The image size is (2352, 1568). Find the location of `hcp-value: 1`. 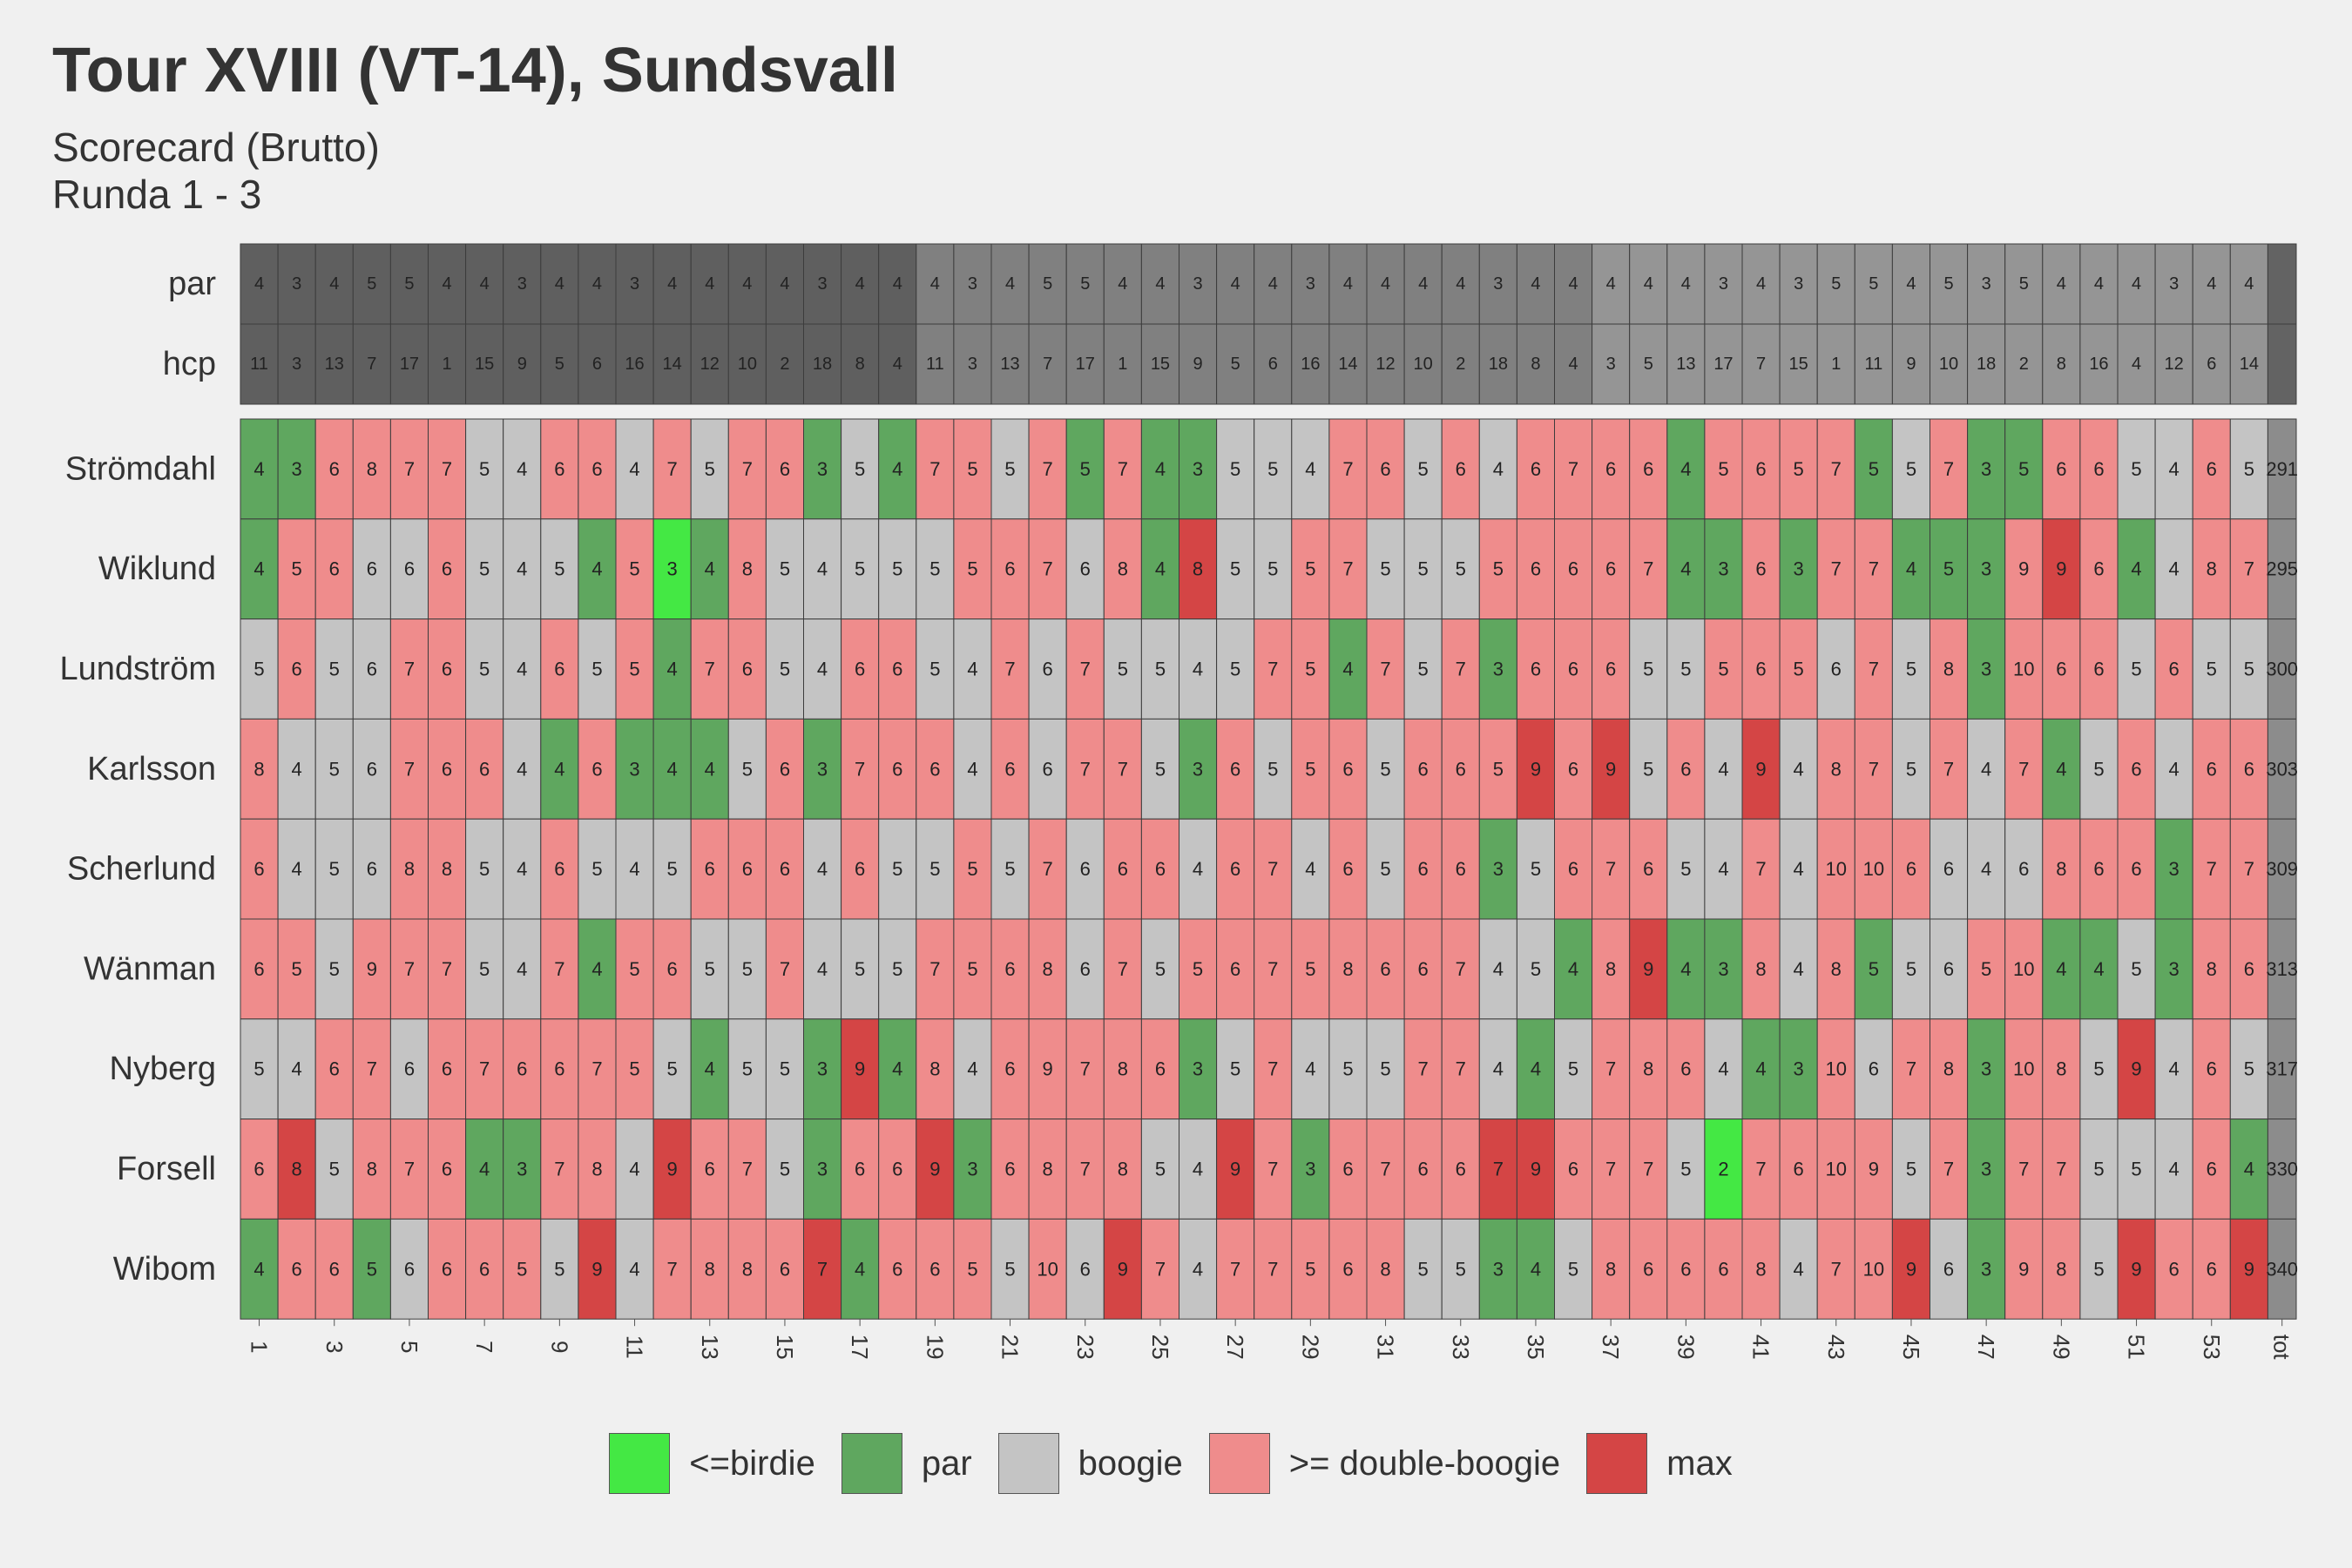

hcp-value: 1 is located at coordinates (446, 364).